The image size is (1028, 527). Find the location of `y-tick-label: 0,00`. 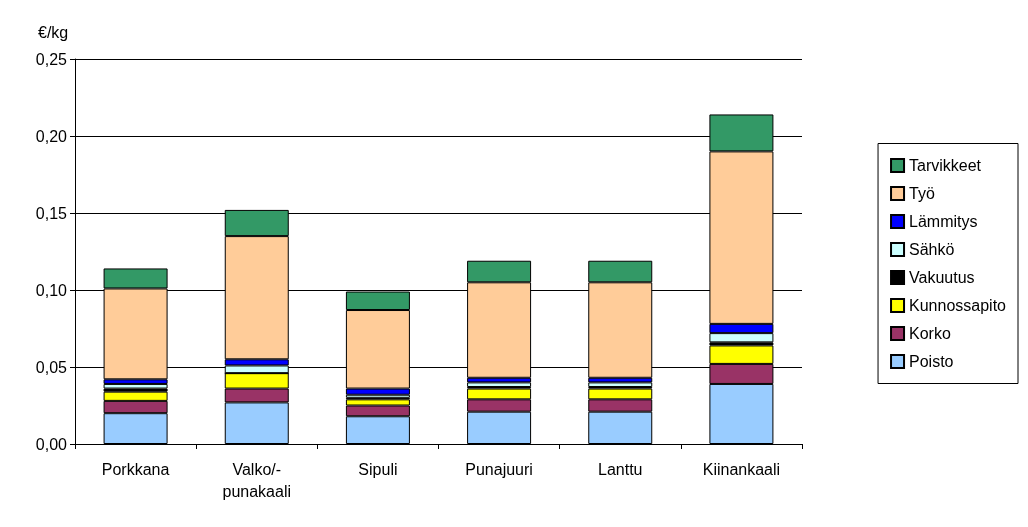

y-tick-label: 0,00 is located at coordinates (51, 444).